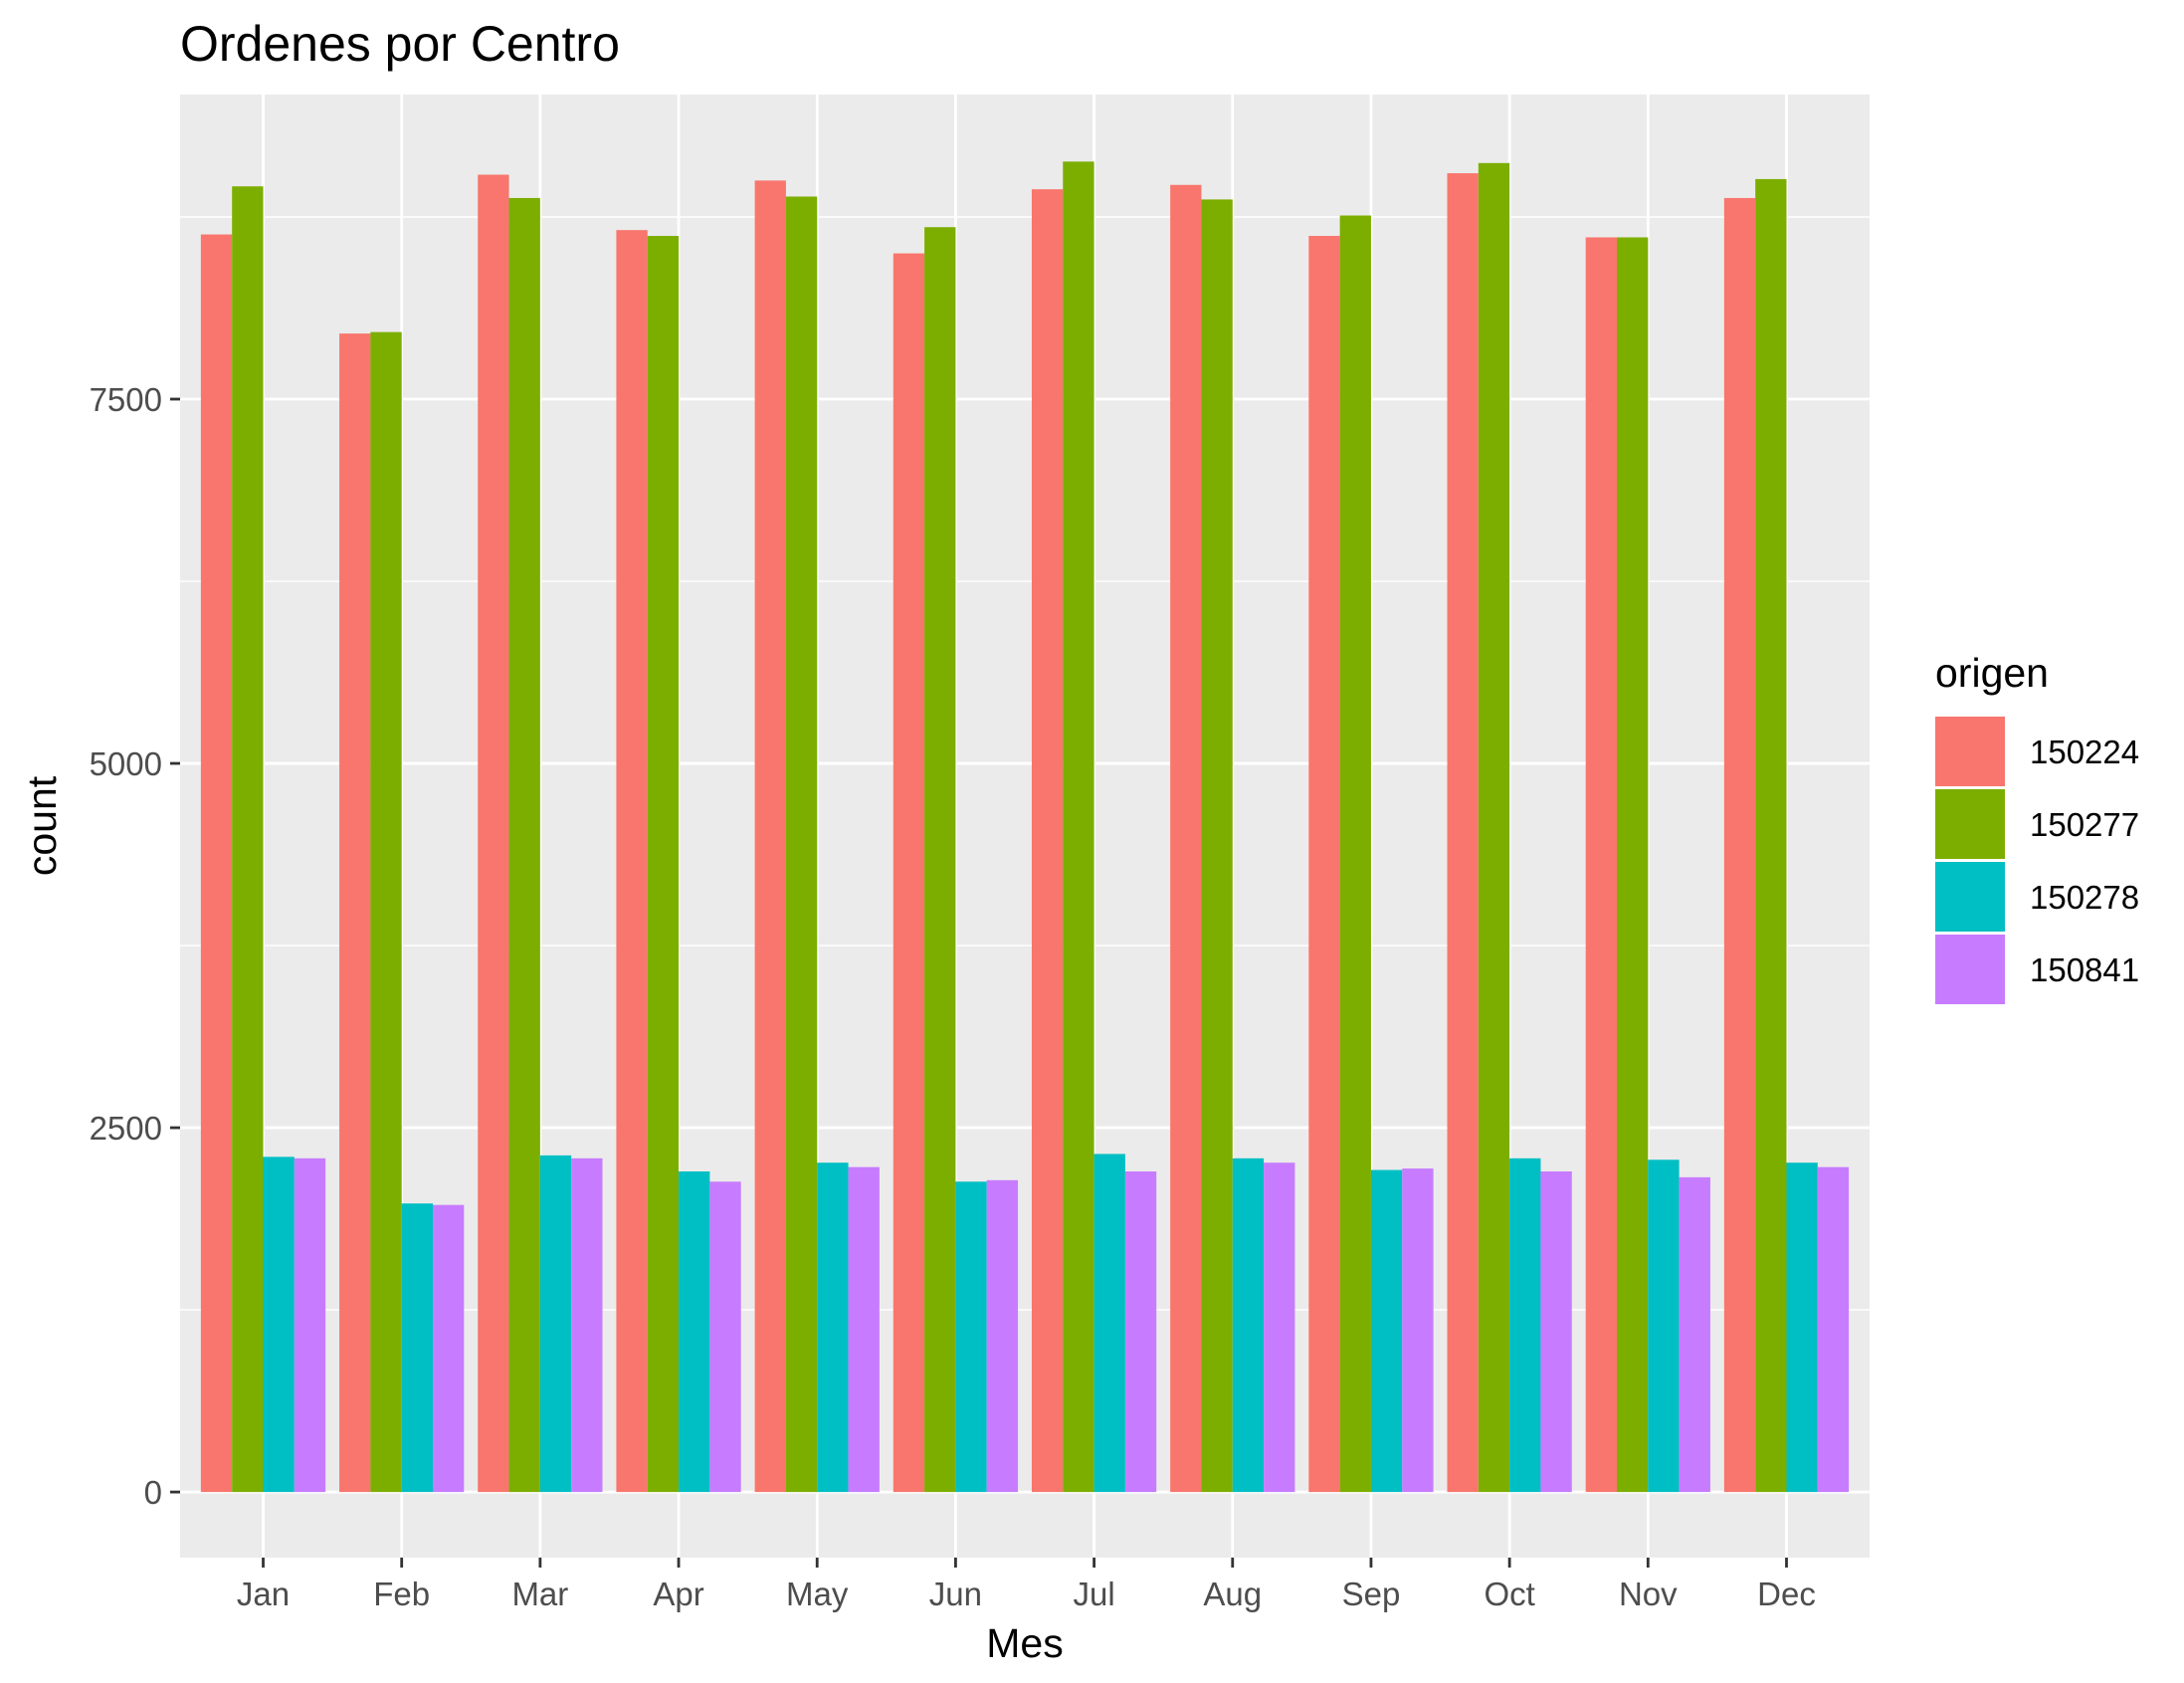 Image resolution: width=2184 pixels, height=1683 pixels. What do you see at coordinates (42, 826) in the screenshot?
I see `y-axis-title: count` at bounding box center [42, 826].